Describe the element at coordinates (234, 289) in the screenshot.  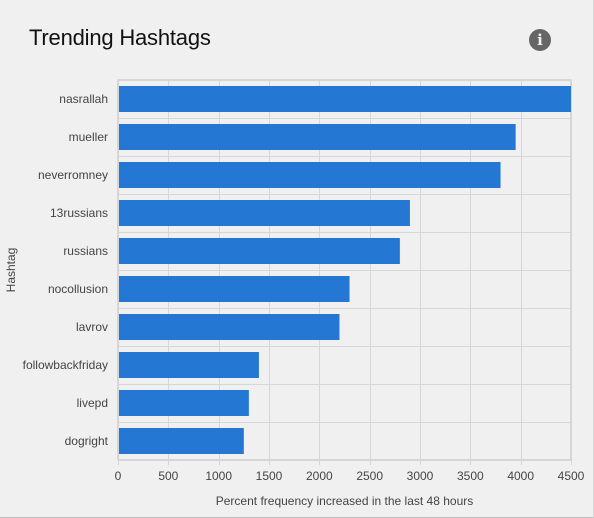
I see `bar-nocollusion` at that location.